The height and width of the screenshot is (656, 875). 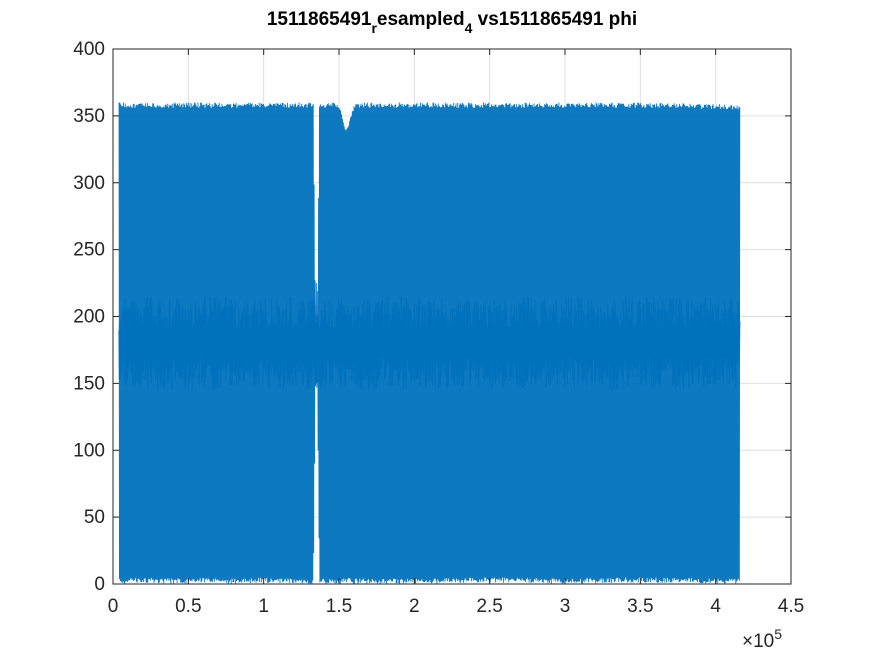 I want to click on y-tick-label: 100, so click(x=89, y=450).